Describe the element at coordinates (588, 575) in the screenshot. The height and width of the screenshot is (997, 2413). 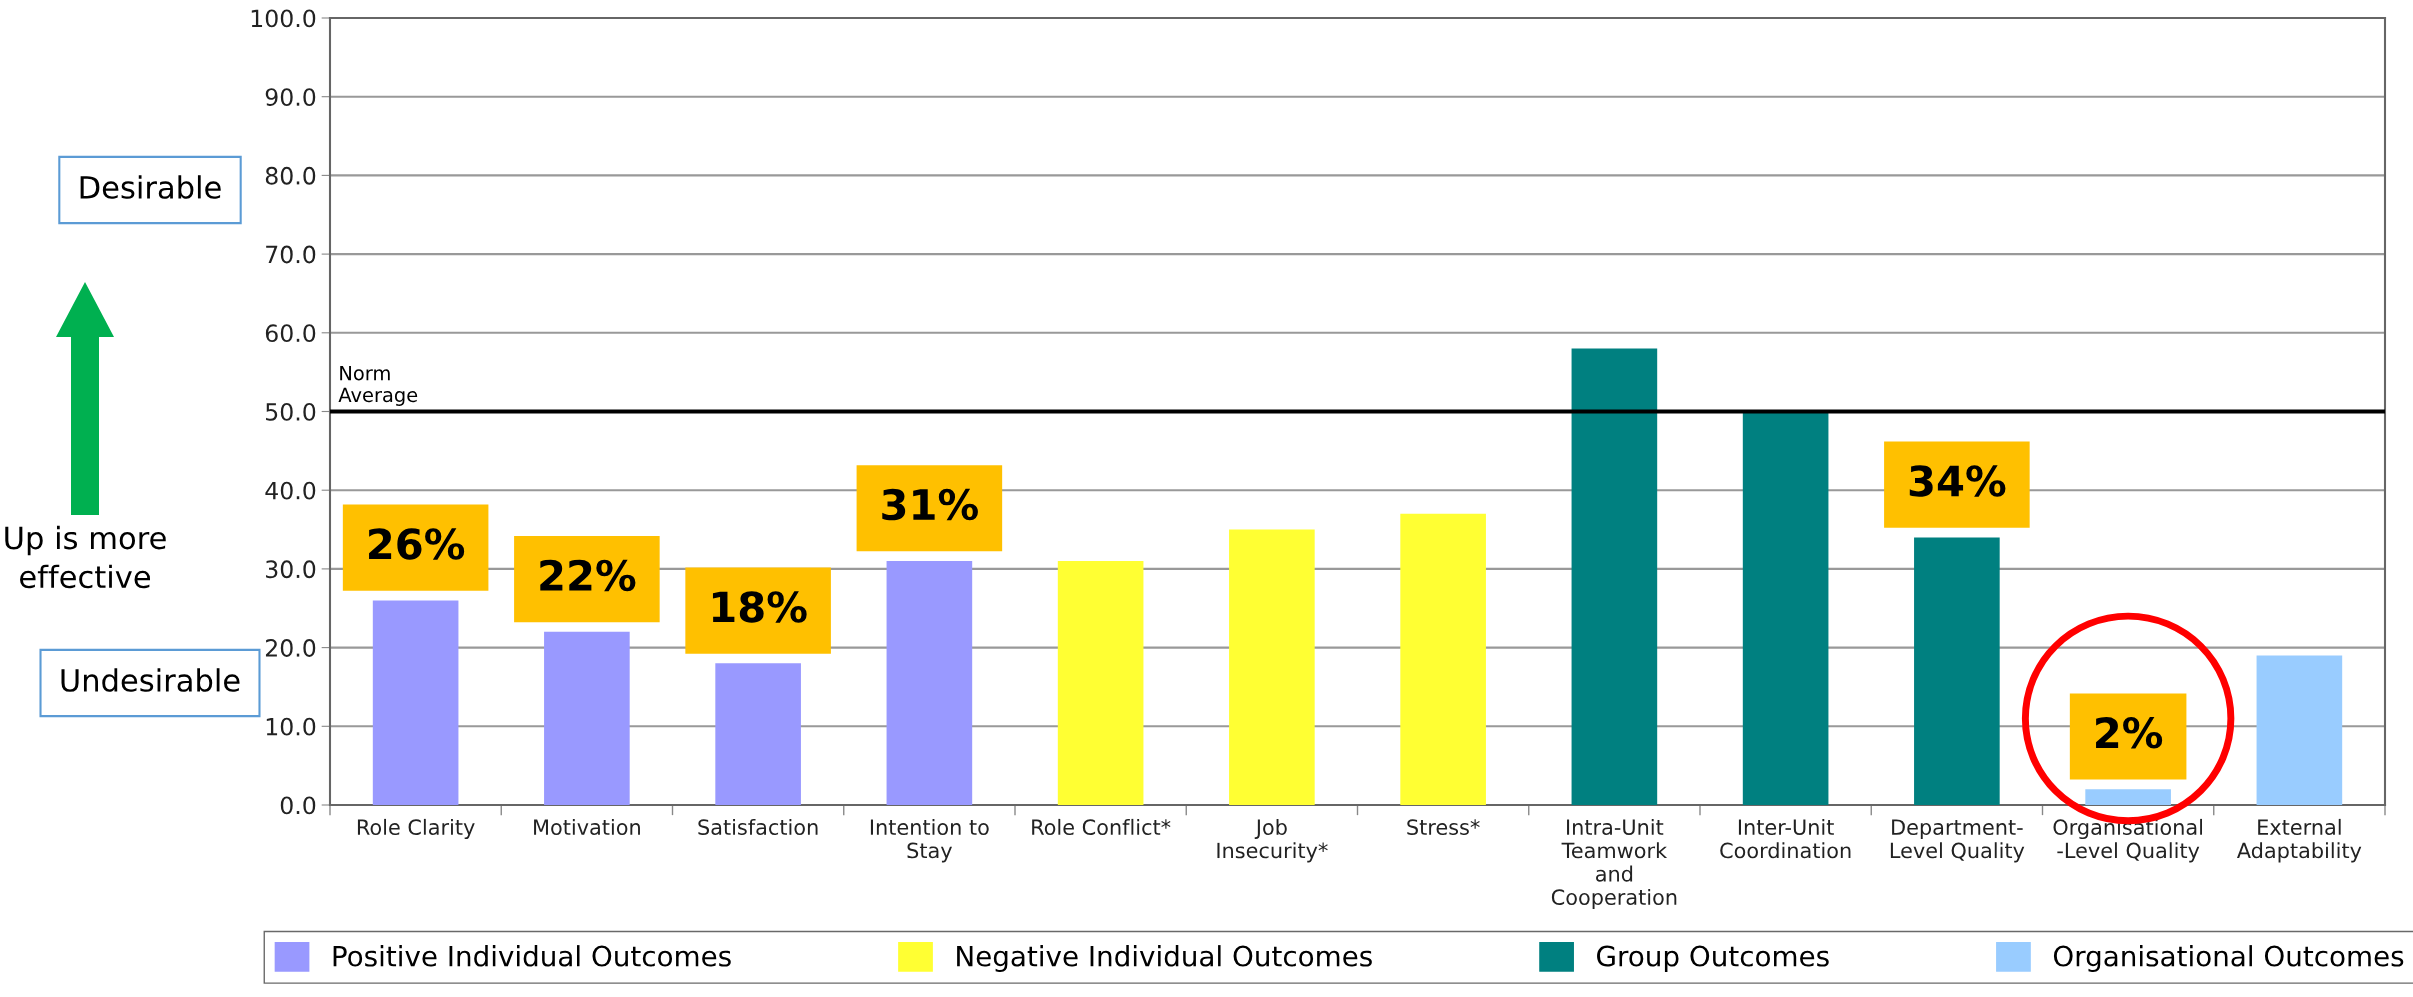
I see `data-label: 22%` at that location.